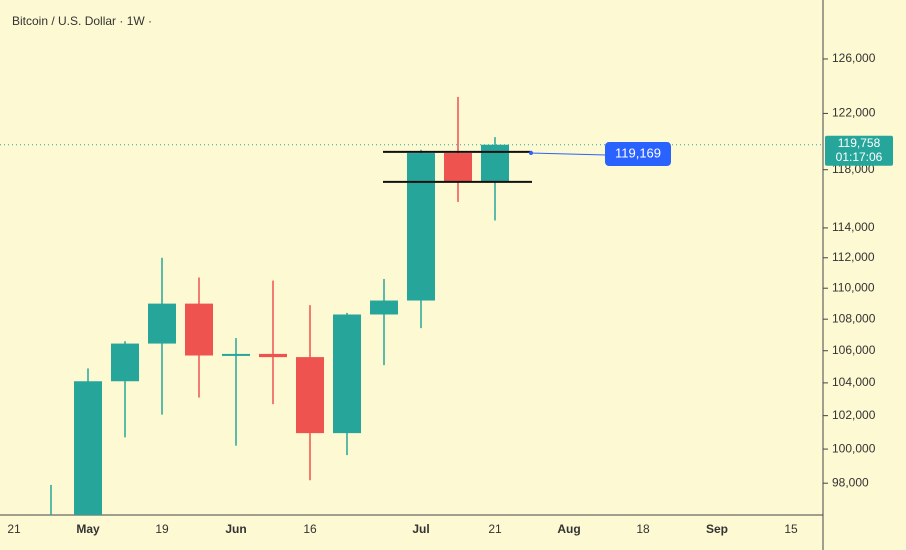 The height and width of the screenshot is (550, 906). I want to click on annotation-box, so click(638, 154).